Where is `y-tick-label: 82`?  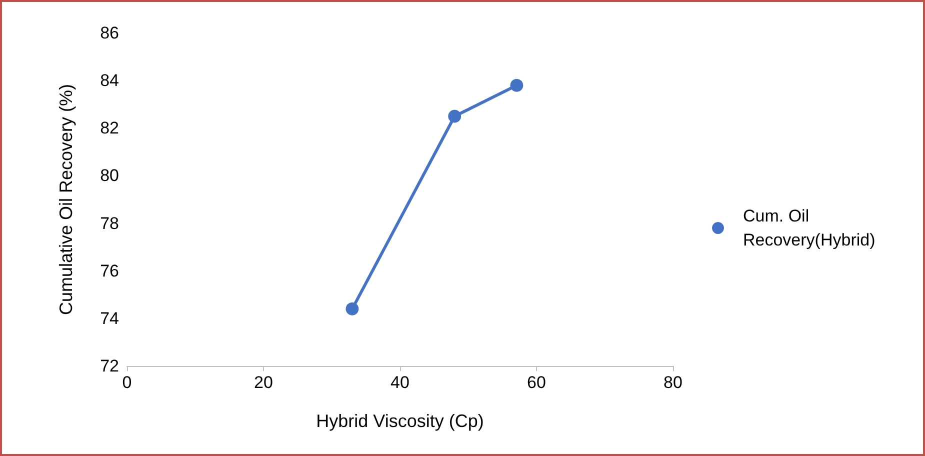
y-tick-label: 82 is located at coordinates (109, 128).